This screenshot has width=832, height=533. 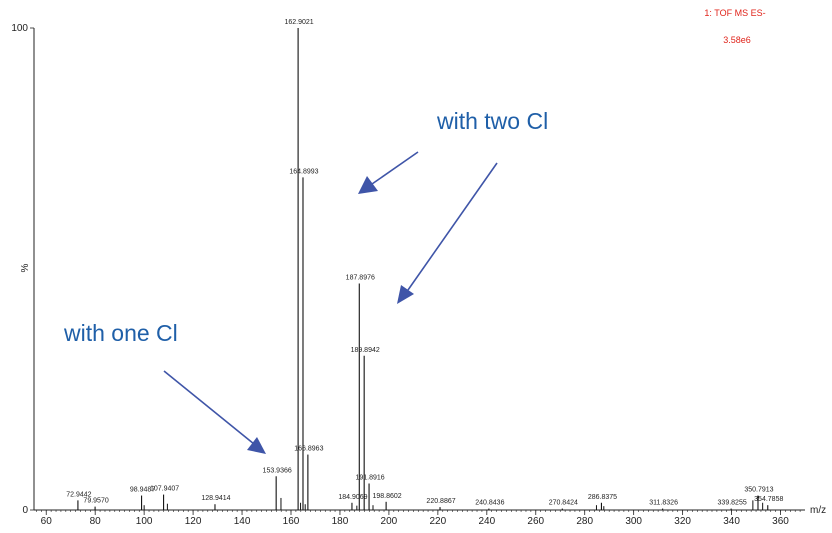 I want to click on peak-label: 286.8375, so click(x=602, y=497).